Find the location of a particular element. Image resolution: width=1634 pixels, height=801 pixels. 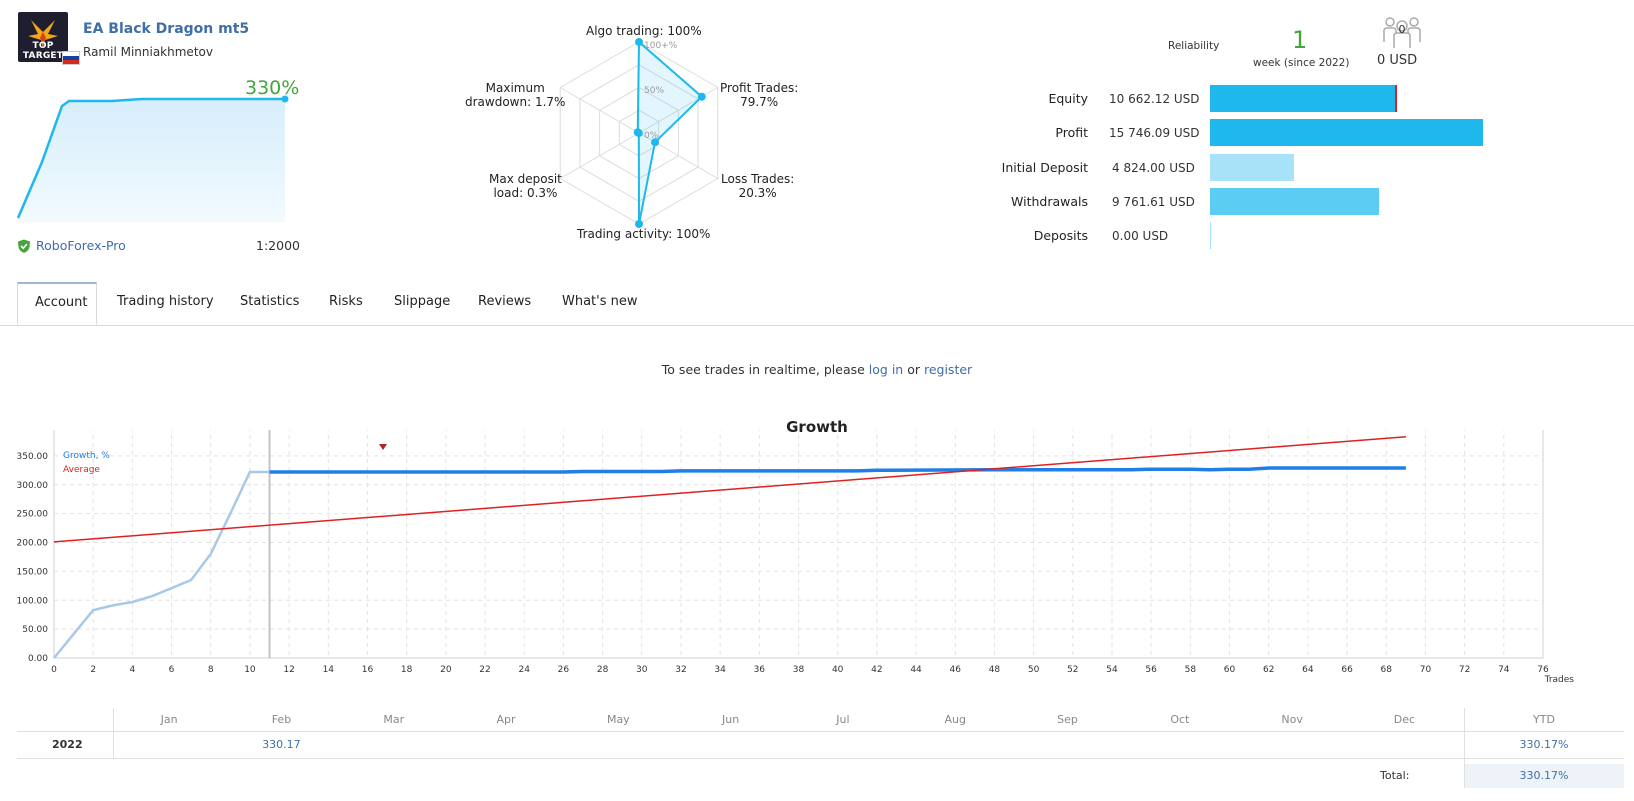

bar-label-profit: Profit is located at coordinates (1071, 133).